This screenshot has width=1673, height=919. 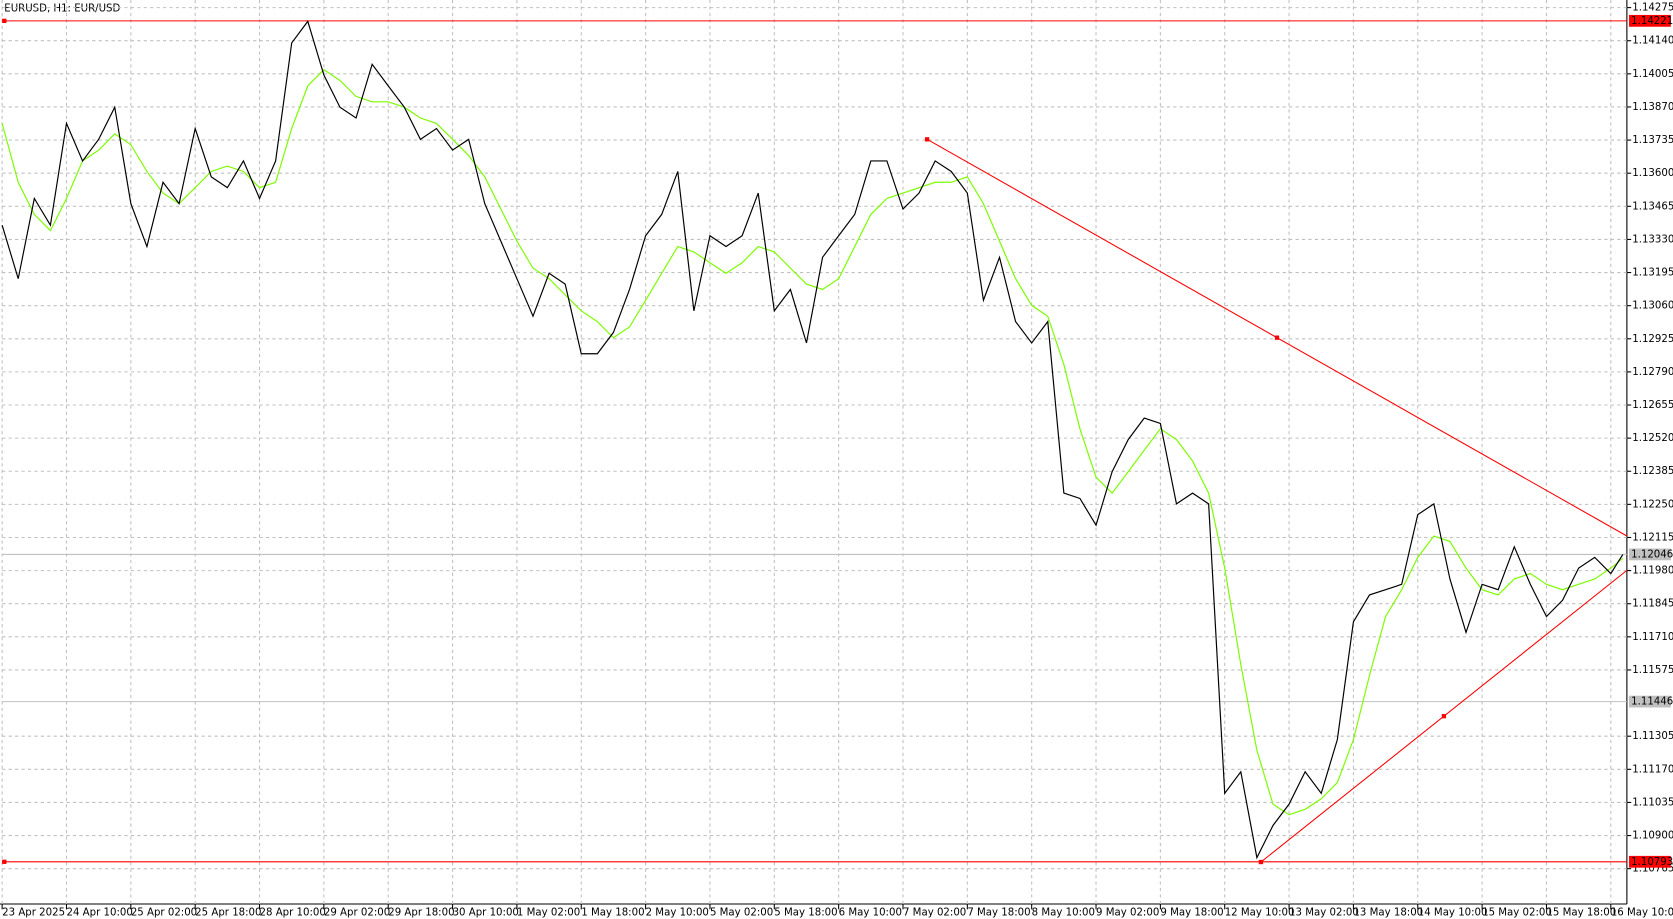 What do you see at coordinates (33, 913) in the screenshot?
I see `x-tick-label: 23 Apr 2025` at bounding box center [33, 913].